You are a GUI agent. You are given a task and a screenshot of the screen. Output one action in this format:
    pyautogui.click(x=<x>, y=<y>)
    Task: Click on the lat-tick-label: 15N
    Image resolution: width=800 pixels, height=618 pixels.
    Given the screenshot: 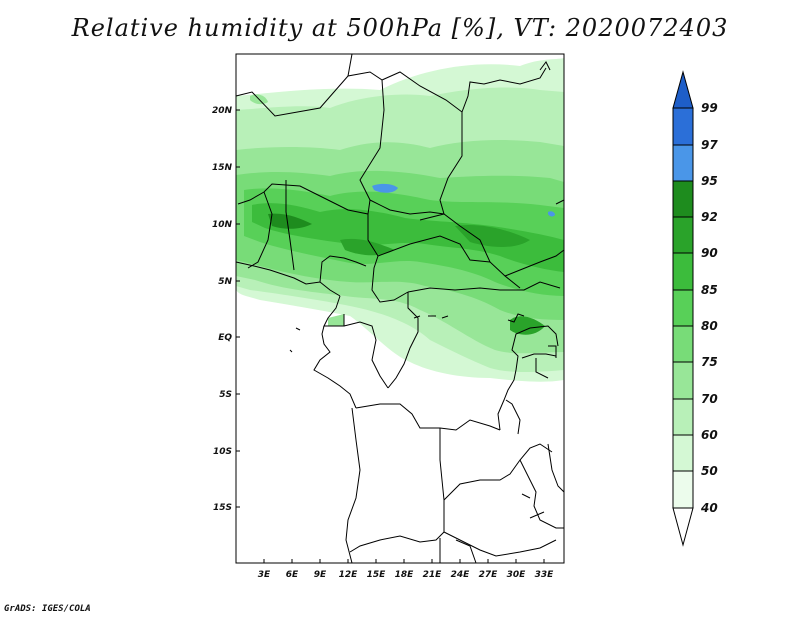 What is the action you would take?
    pyautogui.click(x=222, y=168)
    